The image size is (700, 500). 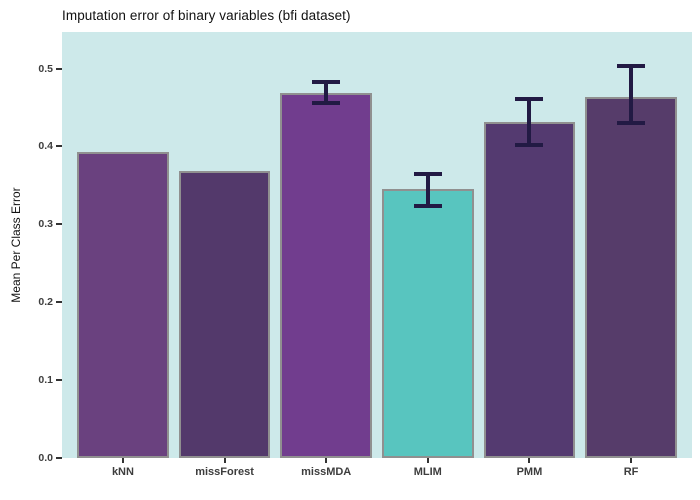 I want to click on y-tick-label: 0.5, so click(x=45, y=68).